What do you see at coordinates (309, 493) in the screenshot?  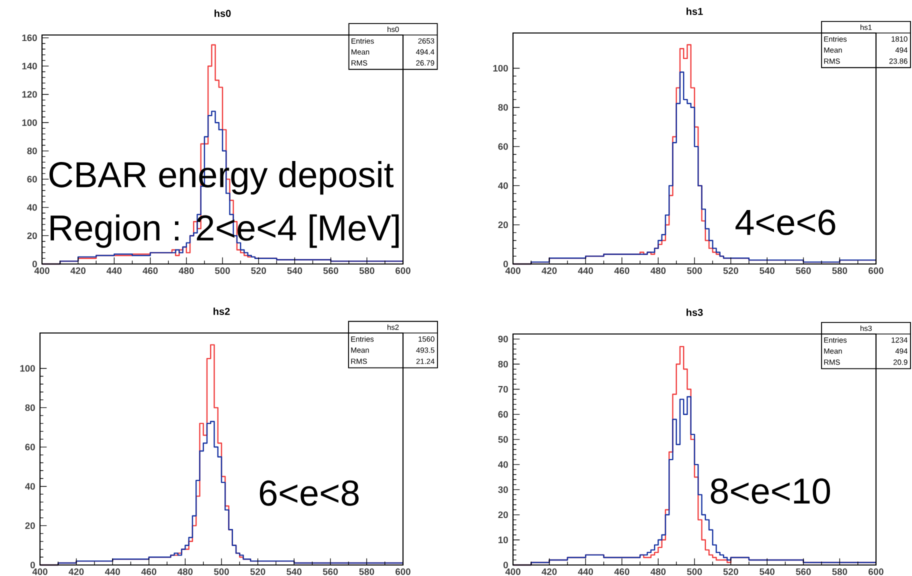 I see `annotation: 6<e<8` at bounding box center [309, 493].